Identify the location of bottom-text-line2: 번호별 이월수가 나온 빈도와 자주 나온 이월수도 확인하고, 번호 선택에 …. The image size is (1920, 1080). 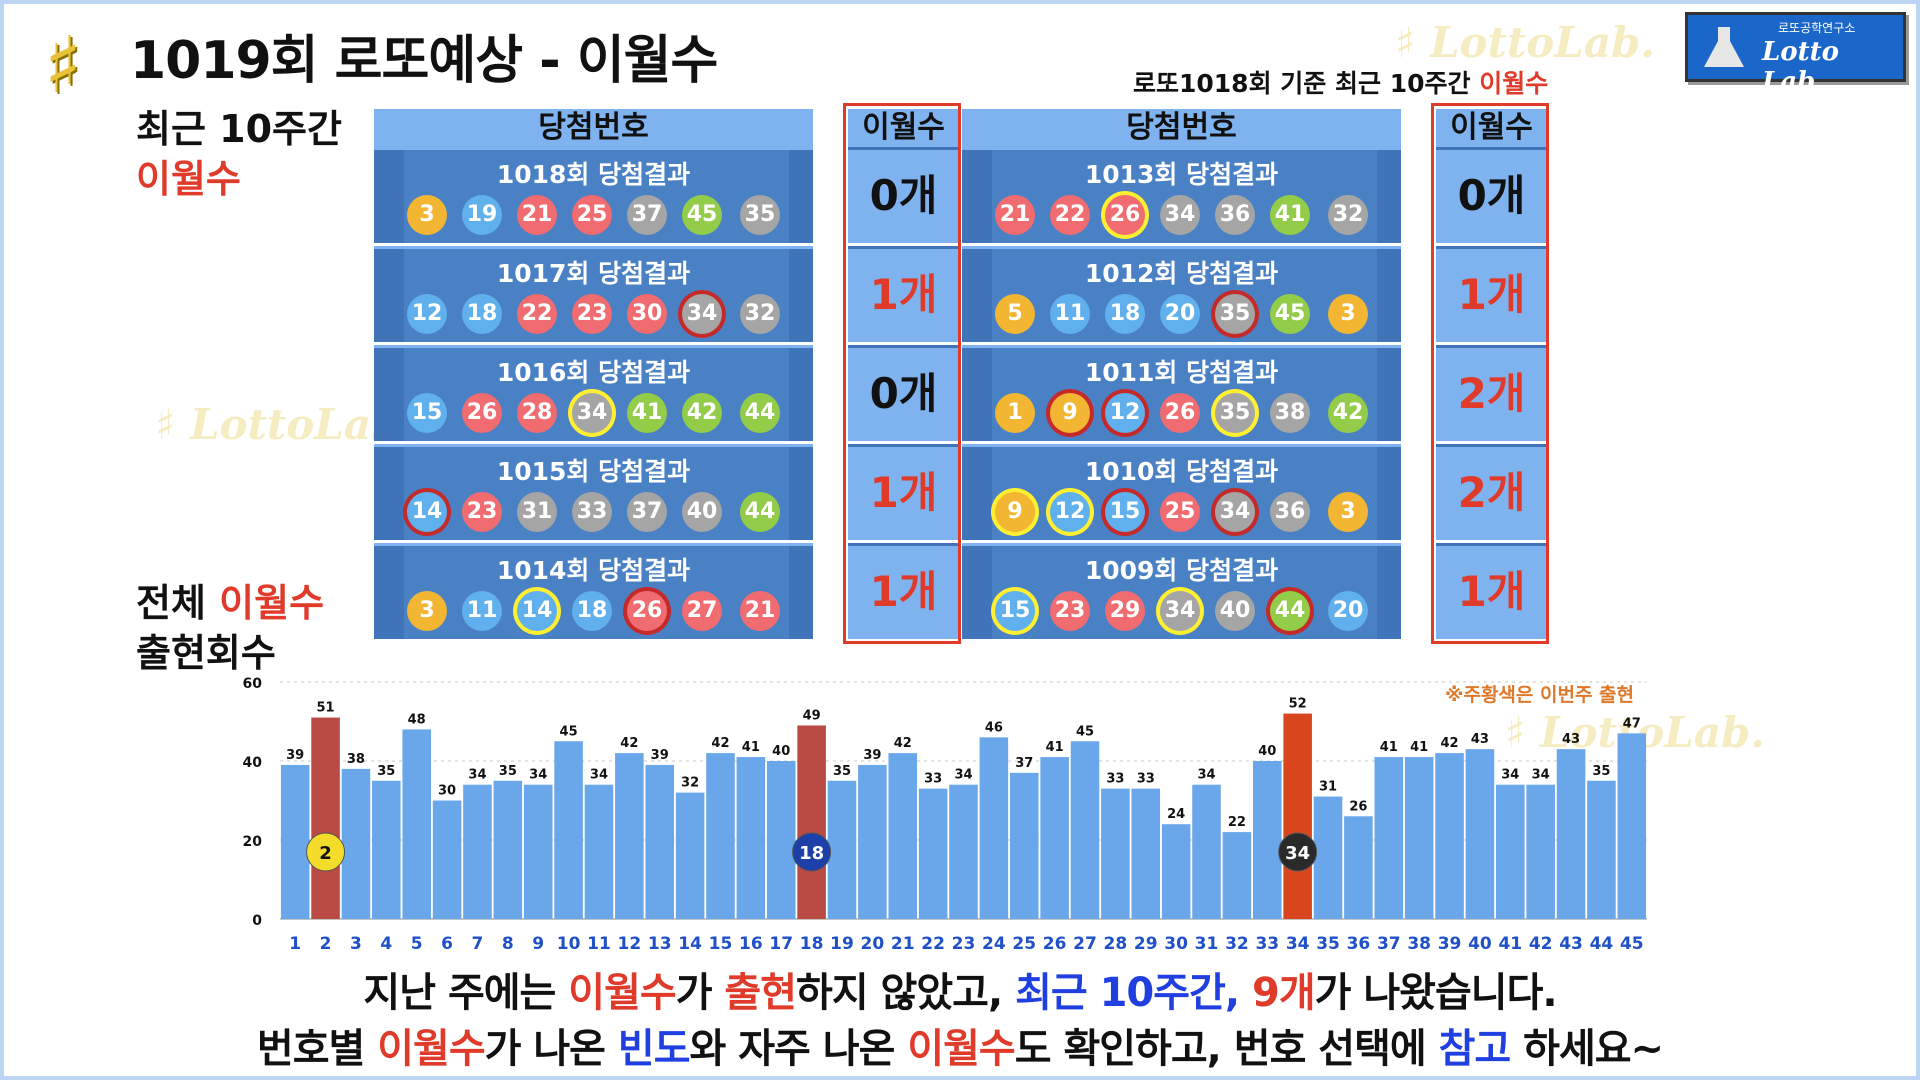
(960, 1045).